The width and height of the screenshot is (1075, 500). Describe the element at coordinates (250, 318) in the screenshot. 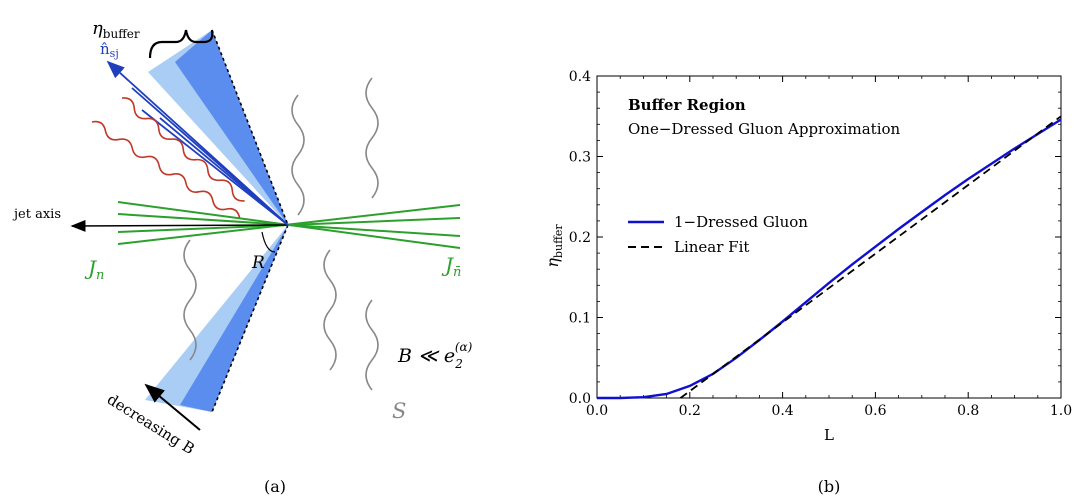

I see `boundary-line-lower` at that location.